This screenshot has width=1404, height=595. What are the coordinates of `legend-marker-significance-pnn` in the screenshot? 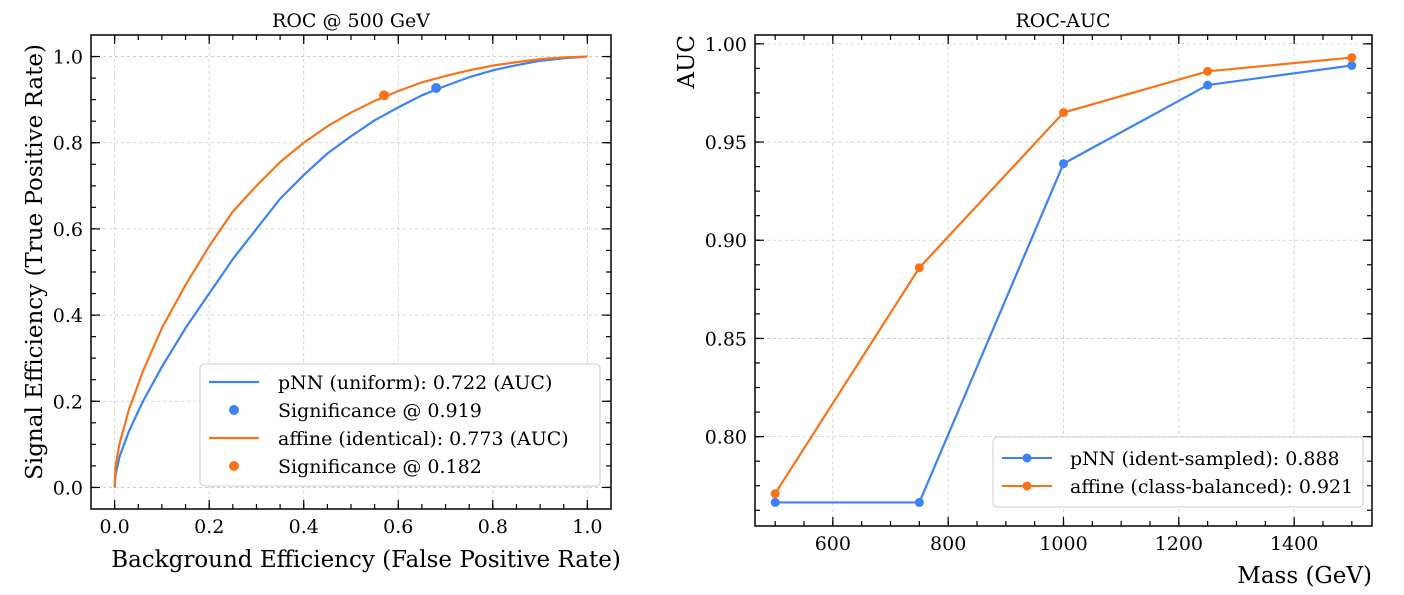 It's located at (234, 410).